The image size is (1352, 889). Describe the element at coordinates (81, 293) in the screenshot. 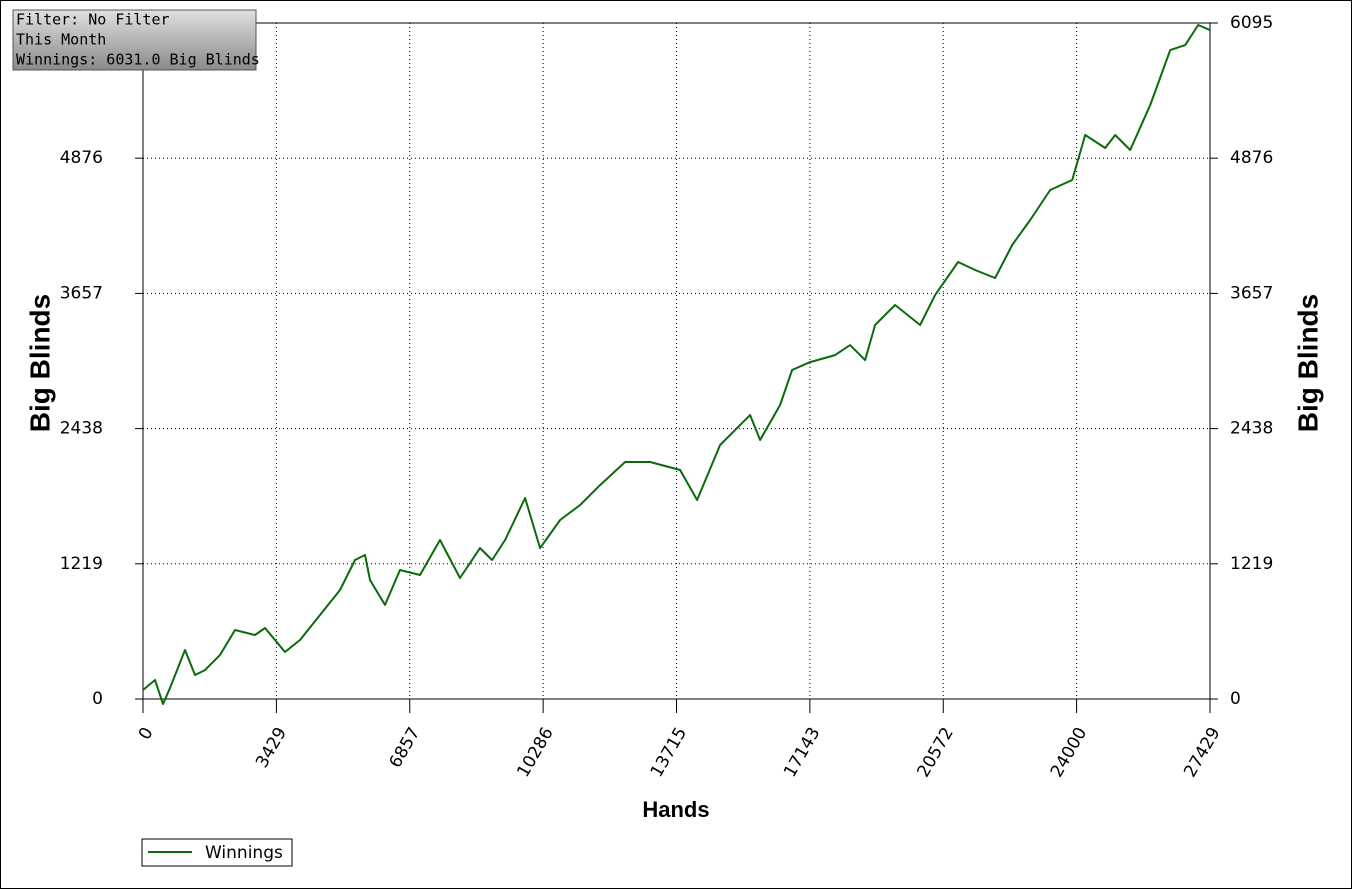

I see `y-tick-label: 3657` at that location.